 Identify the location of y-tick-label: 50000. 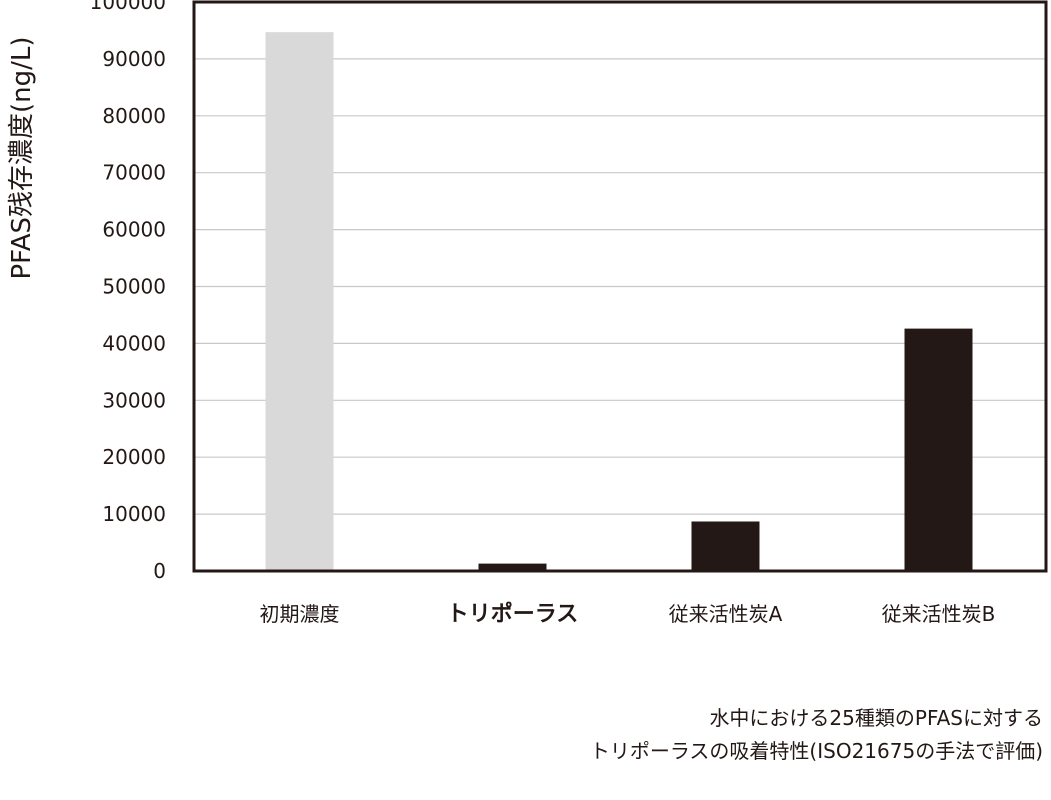
(134, 287).